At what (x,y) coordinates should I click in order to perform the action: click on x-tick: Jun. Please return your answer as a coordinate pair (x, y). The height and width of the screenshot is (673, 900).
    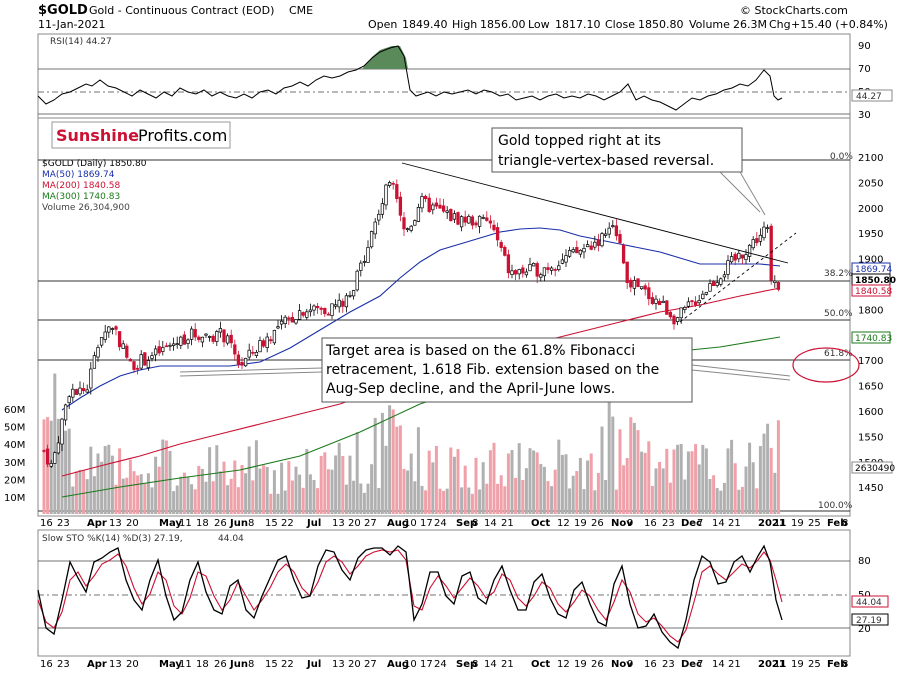
    Looking at the image, I should click on (238, 664).